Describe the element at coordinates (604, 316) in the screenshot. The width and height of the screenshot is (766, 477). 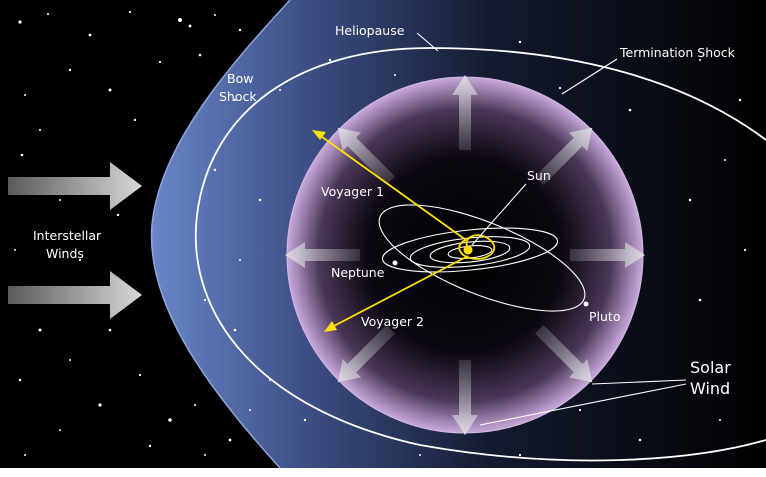
I see `pluto-label: Pluto` at that location.